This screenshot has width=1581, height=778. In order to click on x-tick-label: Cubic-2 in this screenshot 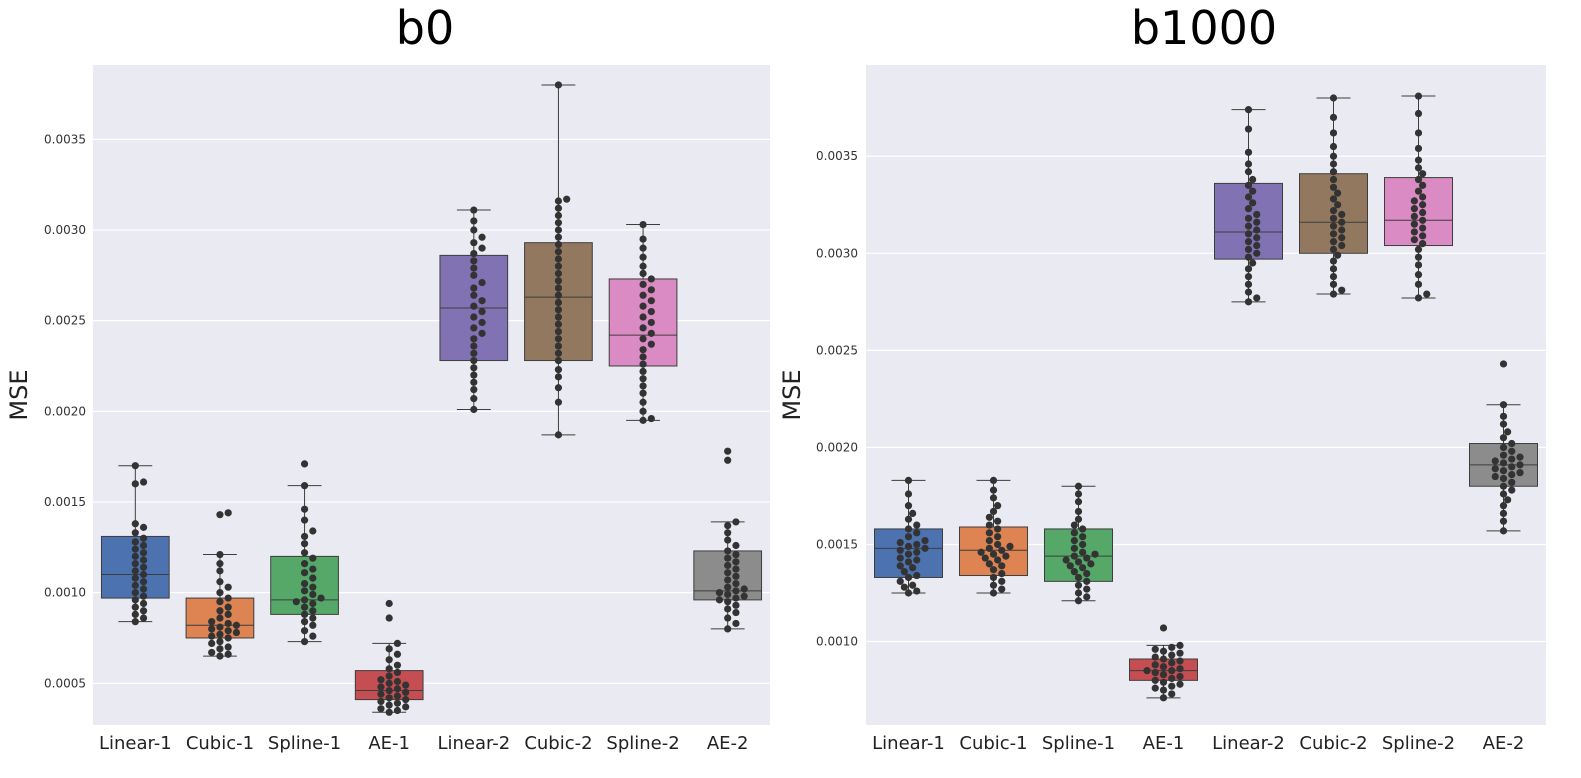, I will do `click(558, 743)`.